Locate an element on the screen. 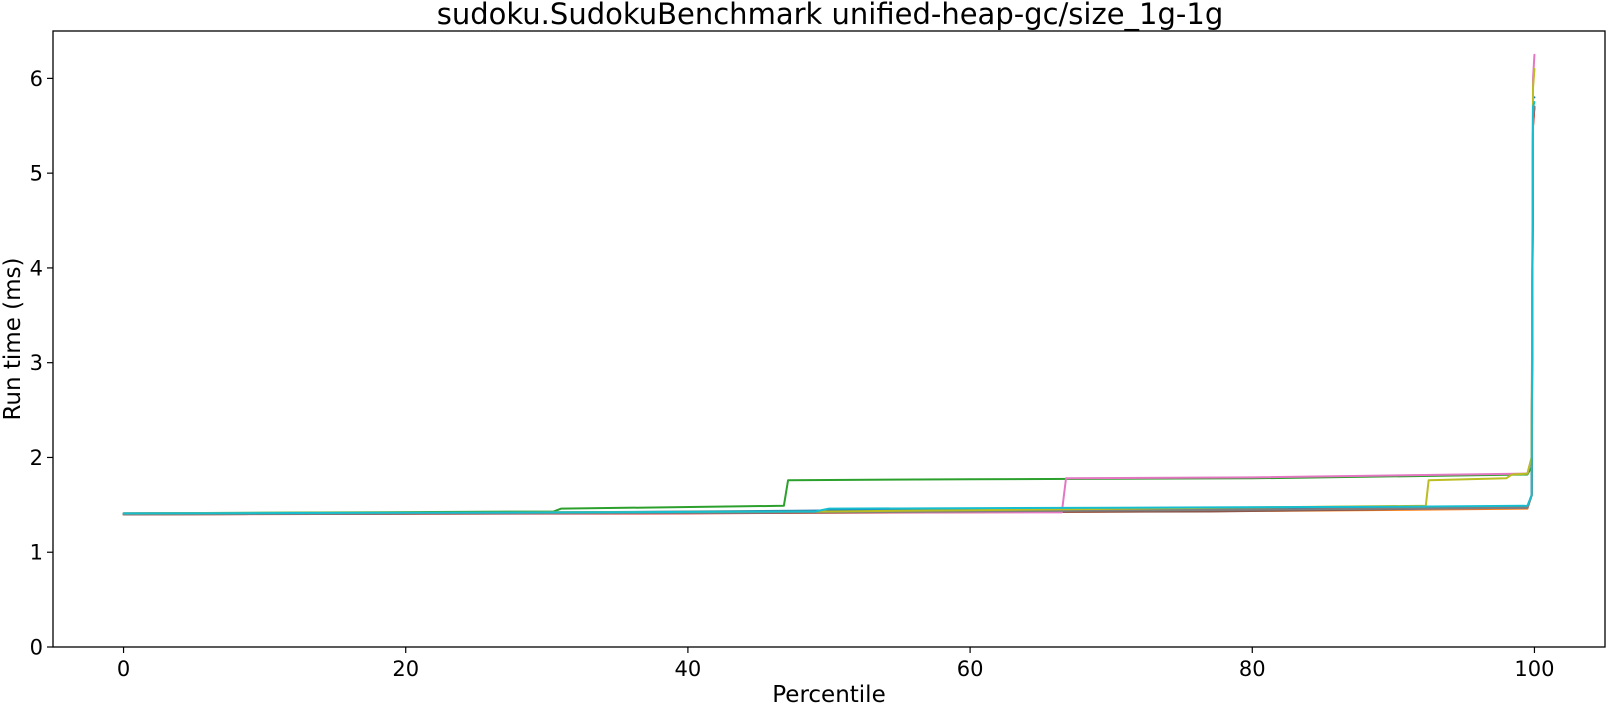 The image size is (1608, 710). x-tick-label: 0 is located at coordinates (123, 669).